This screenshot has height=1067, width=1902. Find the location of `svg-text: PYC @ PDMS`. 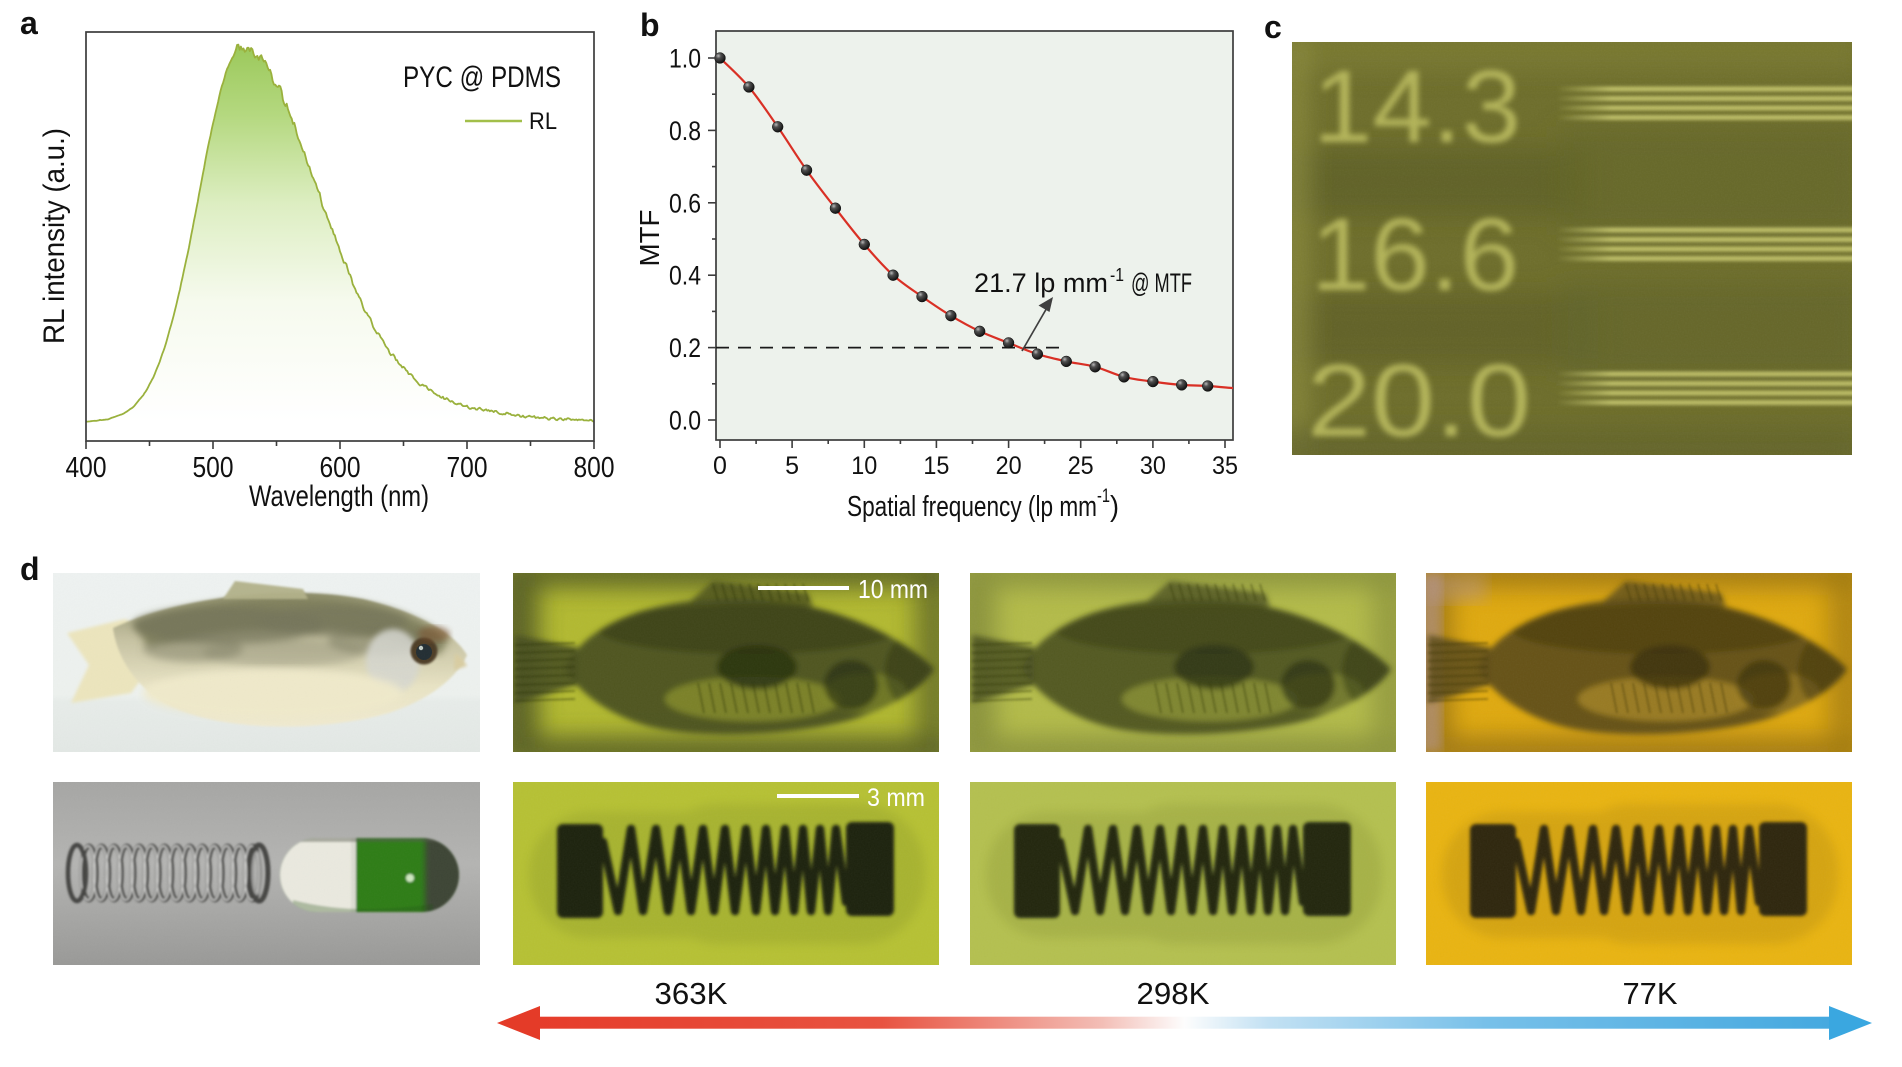

svg-text: PYC @ PDMS is located at coordinates (482, 77).